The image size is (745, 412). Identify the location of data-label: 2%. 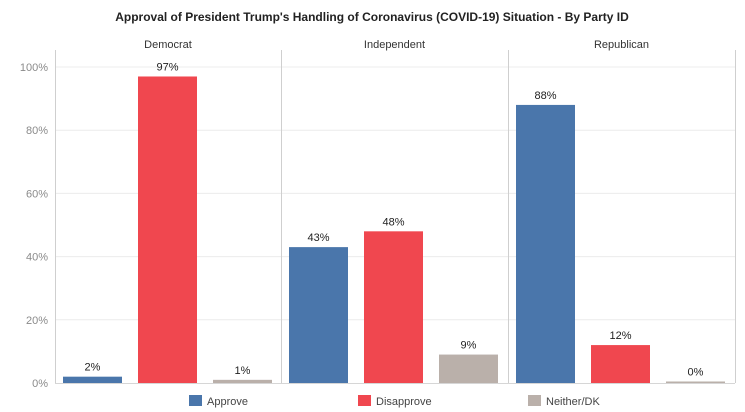
(93, 368).